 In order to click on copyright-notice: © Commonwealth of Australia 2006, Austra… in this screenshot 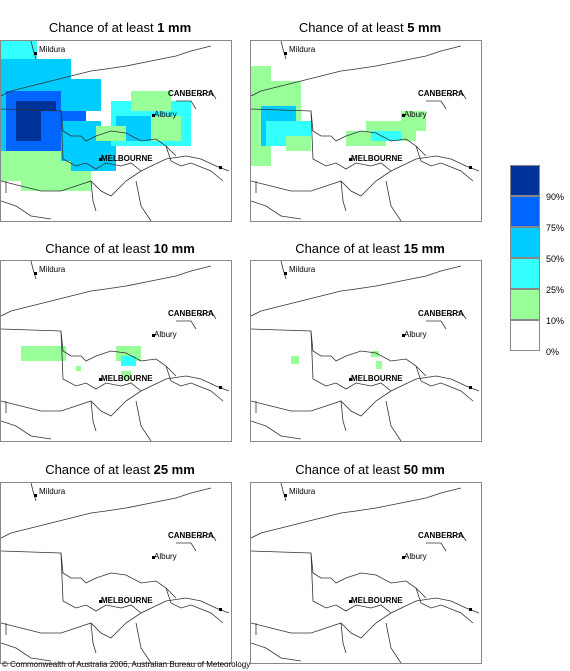, I will do `click(126, 664)`.